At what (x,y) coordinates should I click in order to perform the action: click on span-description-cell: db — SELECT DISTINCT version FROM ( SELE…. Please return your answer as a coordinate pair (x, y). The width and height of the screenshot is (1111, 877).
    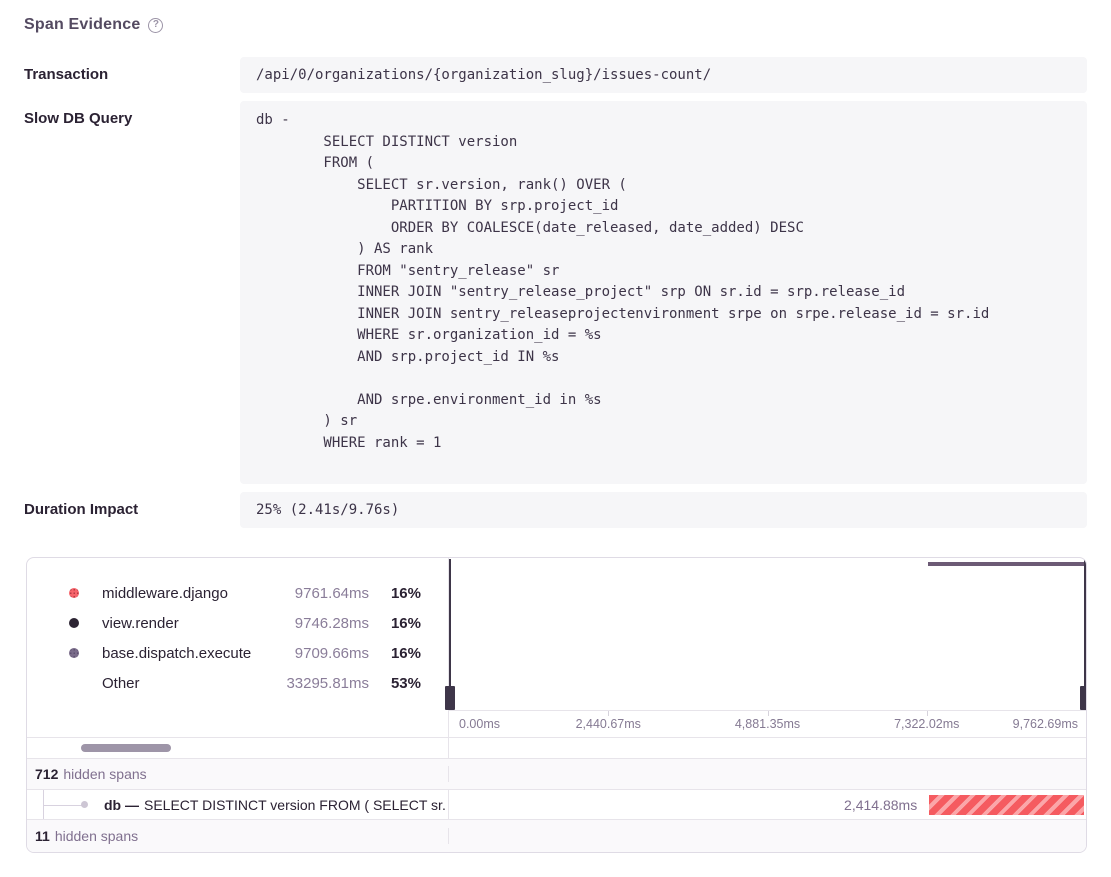
    Looking at the image, I should click on (238, 804).